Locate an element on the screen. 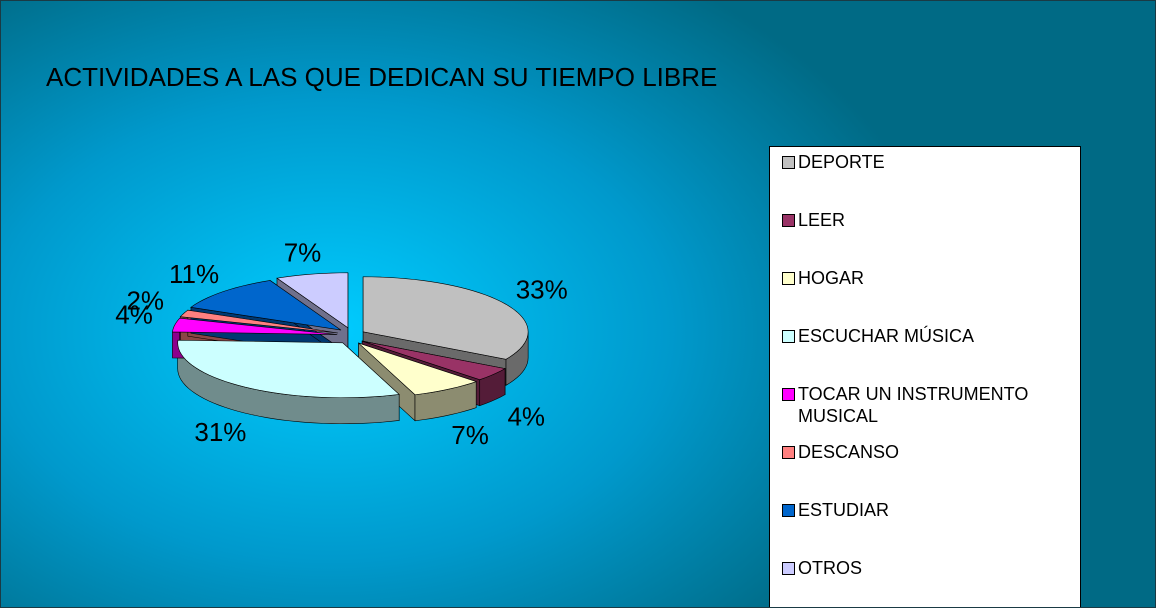 The image size is (1156, 608). legend-label: TOCAR UN INSTRUMENTO MUSICAL is located at coordinates (913, 405).